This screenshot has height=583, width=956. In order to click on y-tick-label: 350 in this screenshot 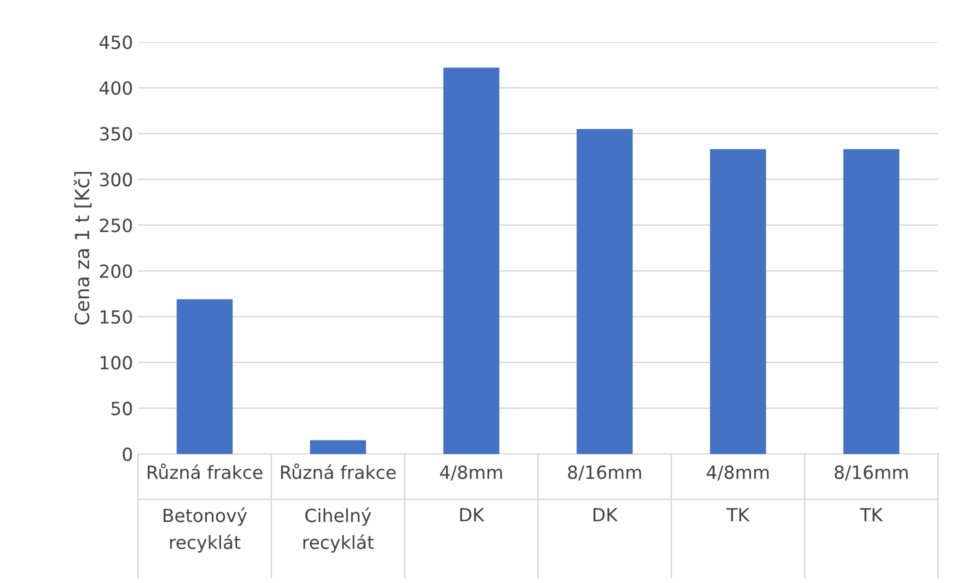, I will do `click(116, 134)`.